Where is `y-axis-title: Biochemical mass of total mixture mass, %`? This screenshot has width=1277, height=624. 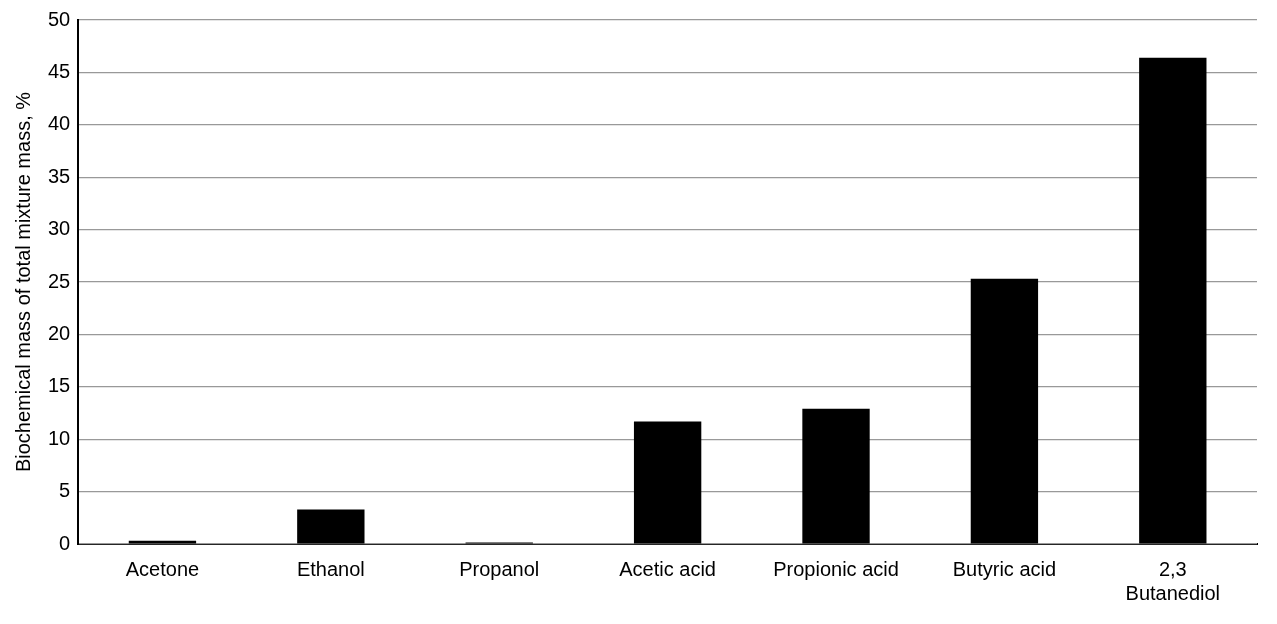 y-axis-title: Biochemical mass of total mixture mass, % is located at coordinates (22, 282).